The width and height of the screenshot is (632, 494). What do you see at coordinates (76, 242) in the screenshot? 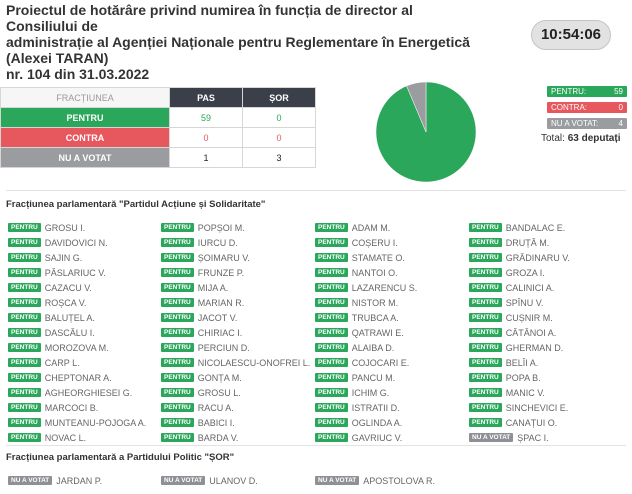
I see `deputy-name: DAVIDOVICI N.` at bounding box center [76, 242].